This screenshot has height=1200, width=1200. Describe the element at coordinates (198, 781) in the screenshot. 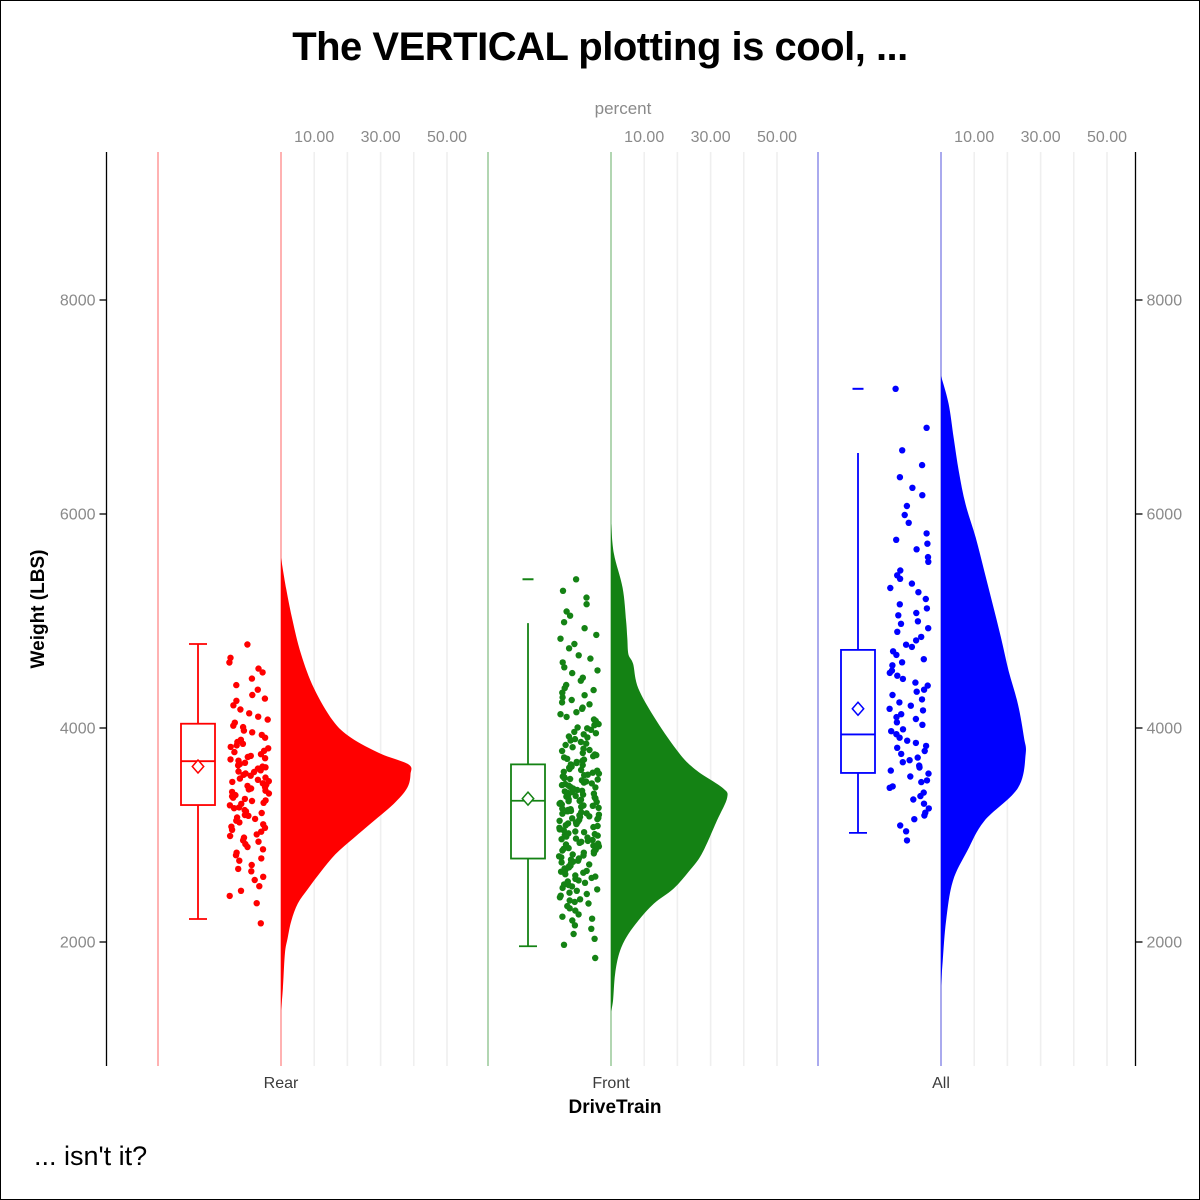

I see `boxplot-rear` at that location.